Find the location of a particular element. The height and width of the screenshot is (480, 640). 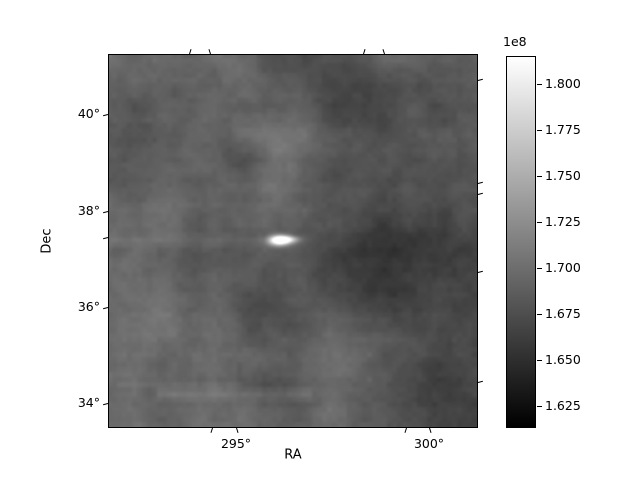

x-ticklabel-1: 295° is located at coordinates (236, 443).